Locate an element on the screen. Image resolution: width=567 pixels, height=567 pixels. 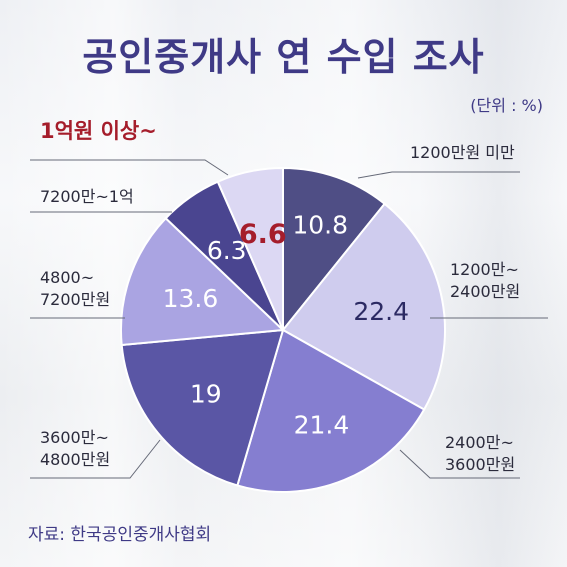
category-label: 3600만~ 4800만원 is located at coordinates (75, 448).